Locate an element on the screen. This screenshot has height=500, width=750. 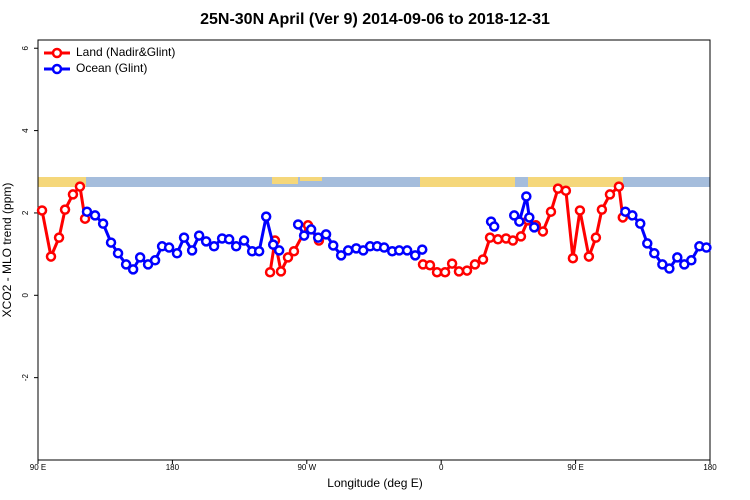
legend-label: Ocean (Glint) is located at coordinates (111, 68).